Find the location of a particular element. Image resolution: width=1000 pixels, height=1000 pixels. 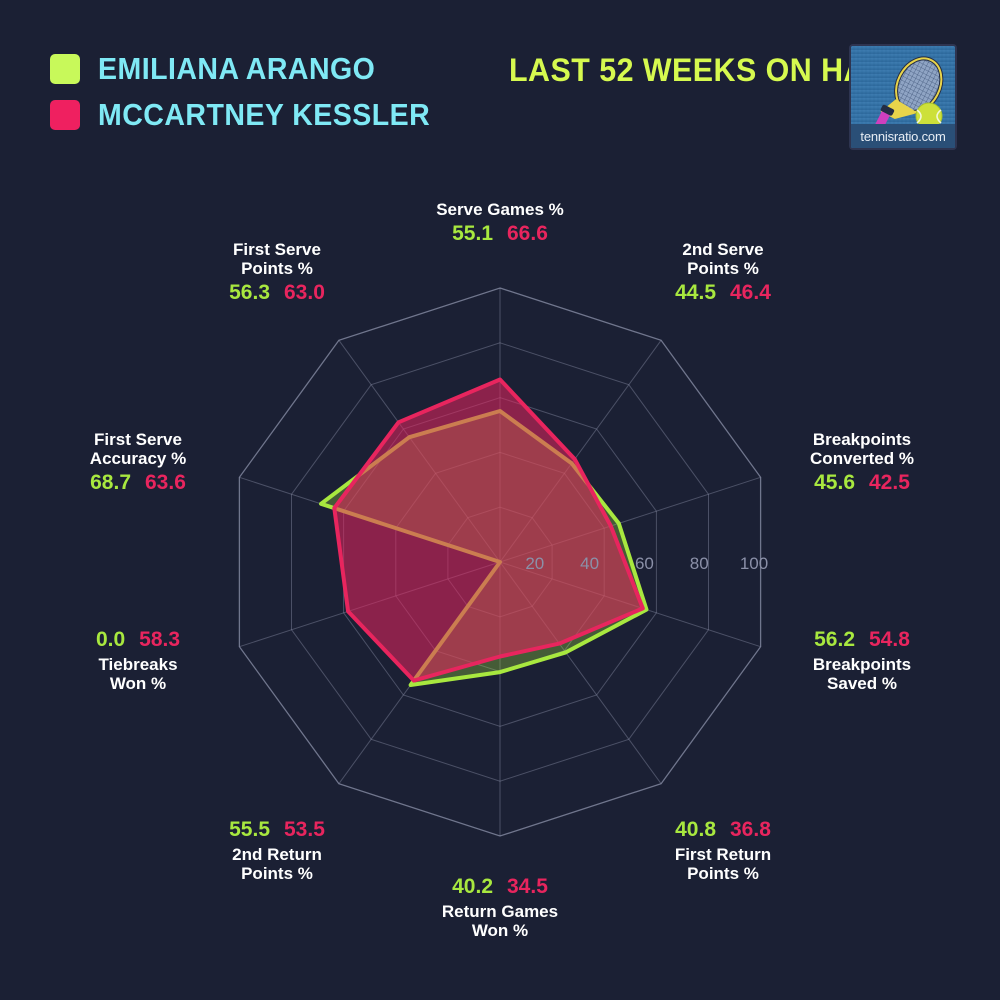

legend-label-player-a: EMILIANA ARANGO is located at coordinates (237, 68).